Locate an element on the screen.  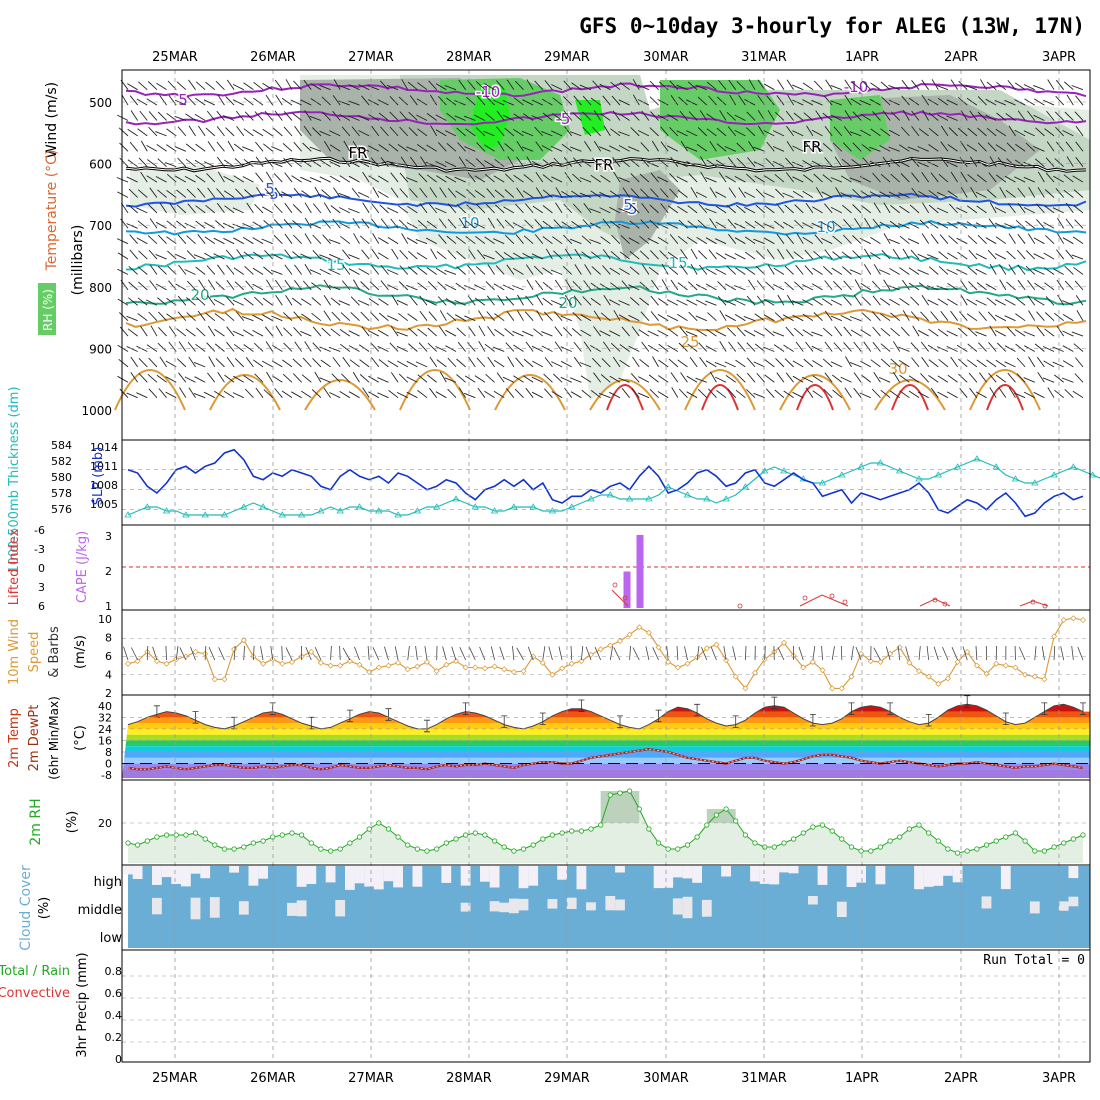
temp-color-band is located at coordinates (606, 726).